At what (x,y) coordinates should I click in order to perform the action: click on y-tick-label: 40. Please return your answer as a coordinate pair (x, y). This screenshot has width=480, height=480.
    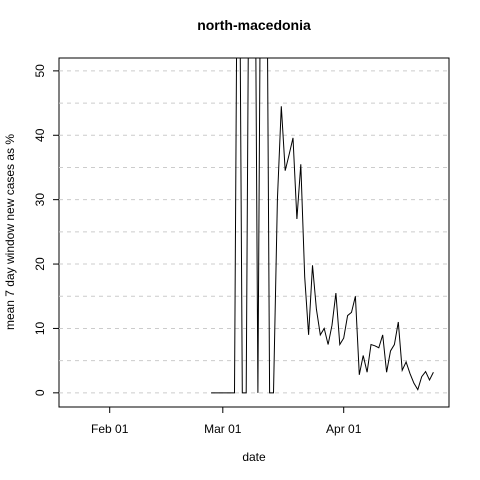
    Looking at the image, I should click on (40, 135).